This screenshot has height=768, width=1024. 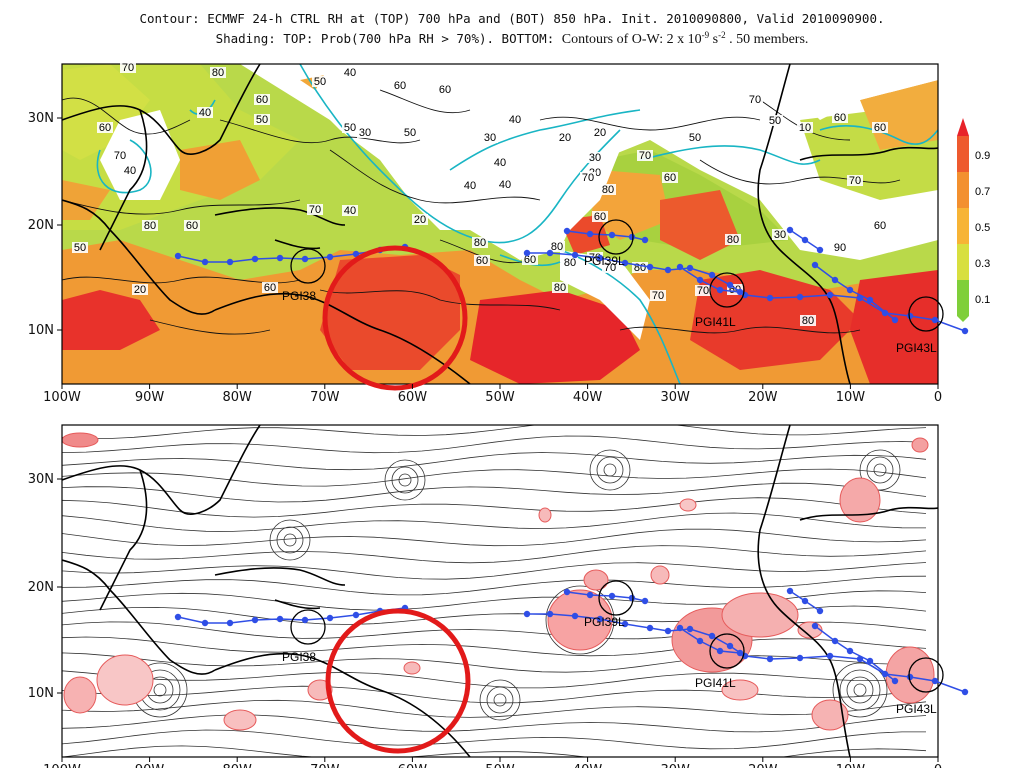 What do you see at coordinates (763, 765) in the screenshot?
I see `lon-tick-label: 20W` at bounding box center [763, 765].